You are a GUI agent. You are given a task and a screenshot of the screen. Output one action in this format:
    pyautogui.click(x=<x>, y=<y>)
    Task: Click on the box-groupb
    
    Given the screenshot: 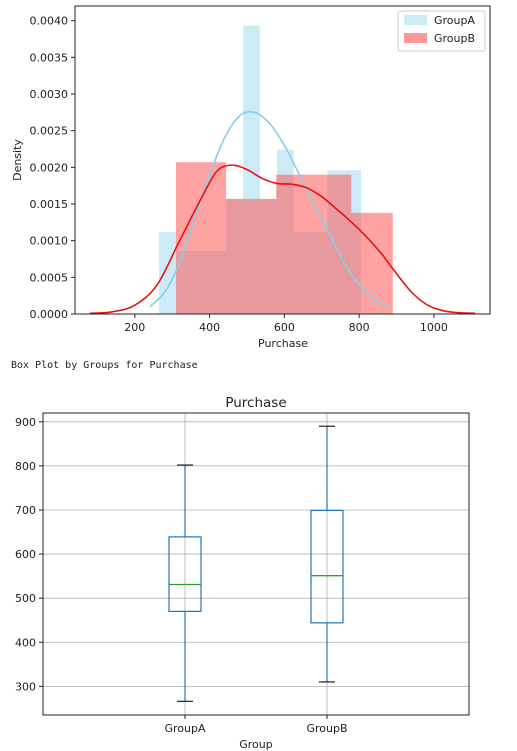 What is the action you would take?
    pyautogui.click(x=327, y=554)
    